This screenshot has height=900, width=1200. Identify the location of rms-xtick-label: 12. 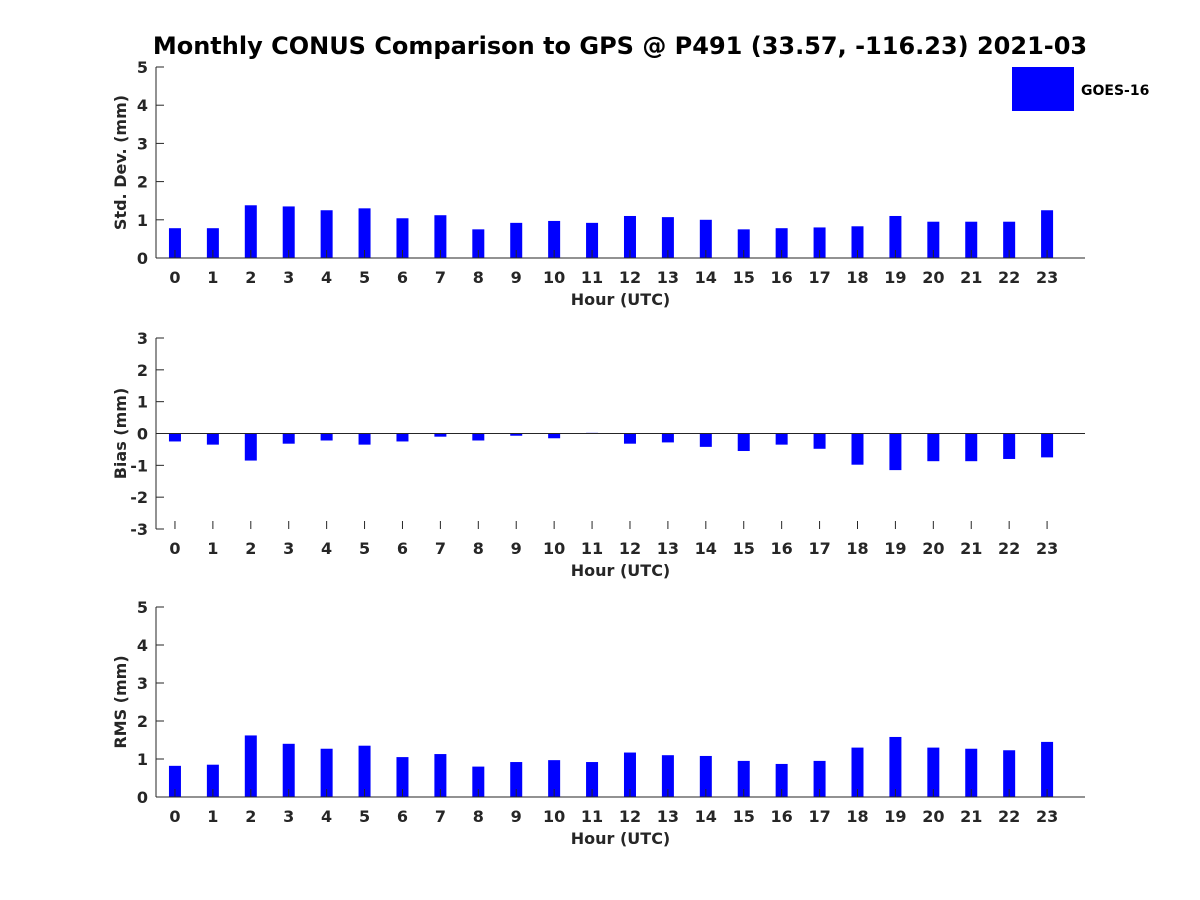
(630, 816).